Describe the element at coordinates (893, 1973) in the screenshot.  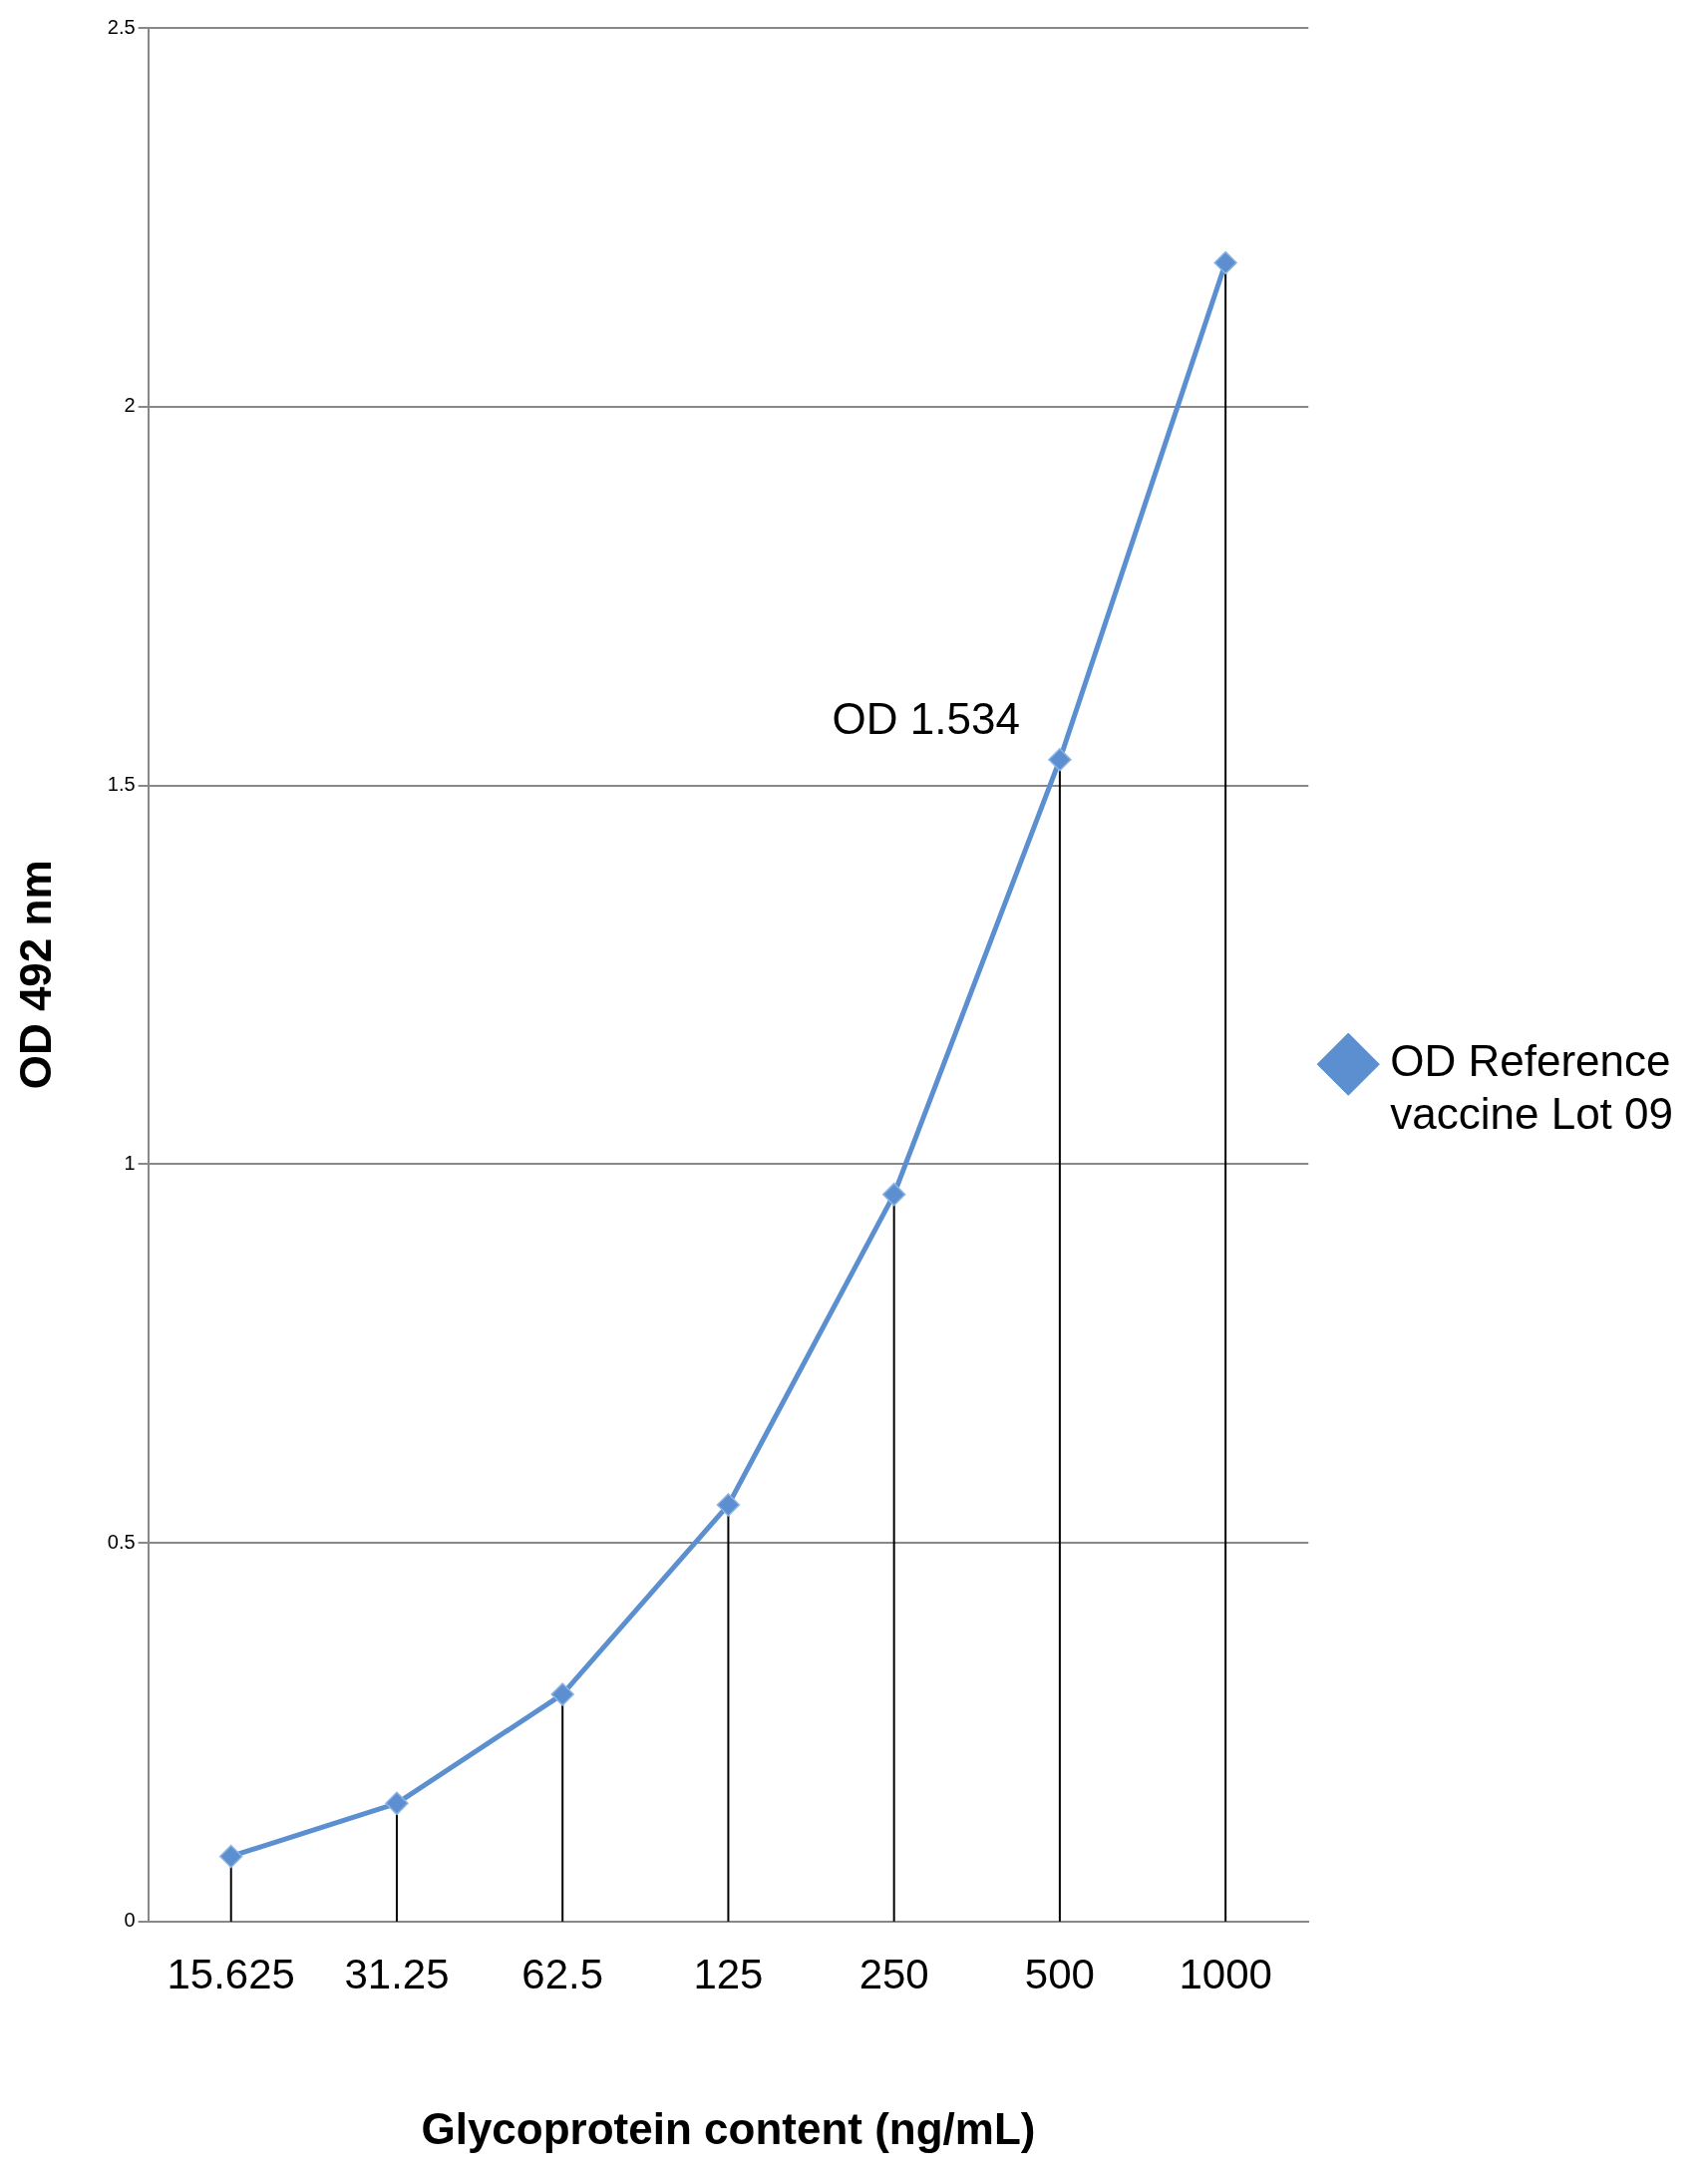
I see `x-tick-label: 250` at that location.